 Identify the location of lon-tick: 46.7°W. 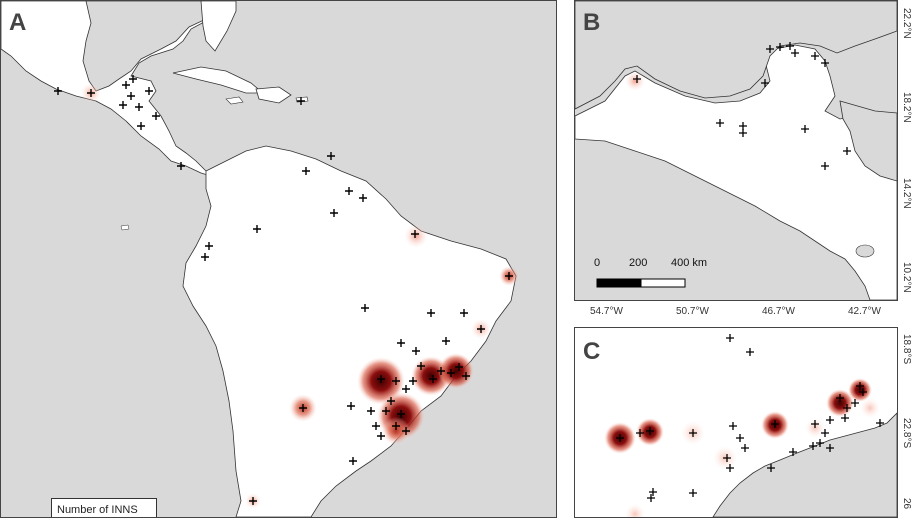
(778, 311).